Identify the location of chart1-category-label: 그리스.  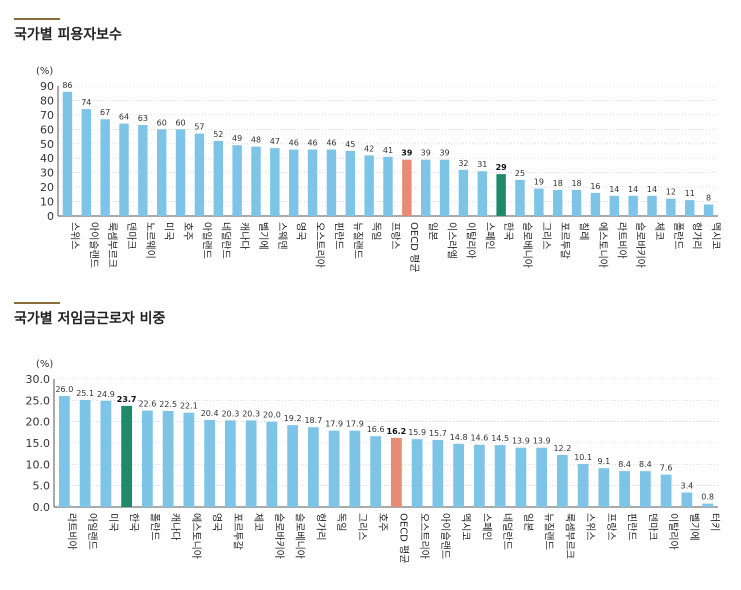
(546, 236).